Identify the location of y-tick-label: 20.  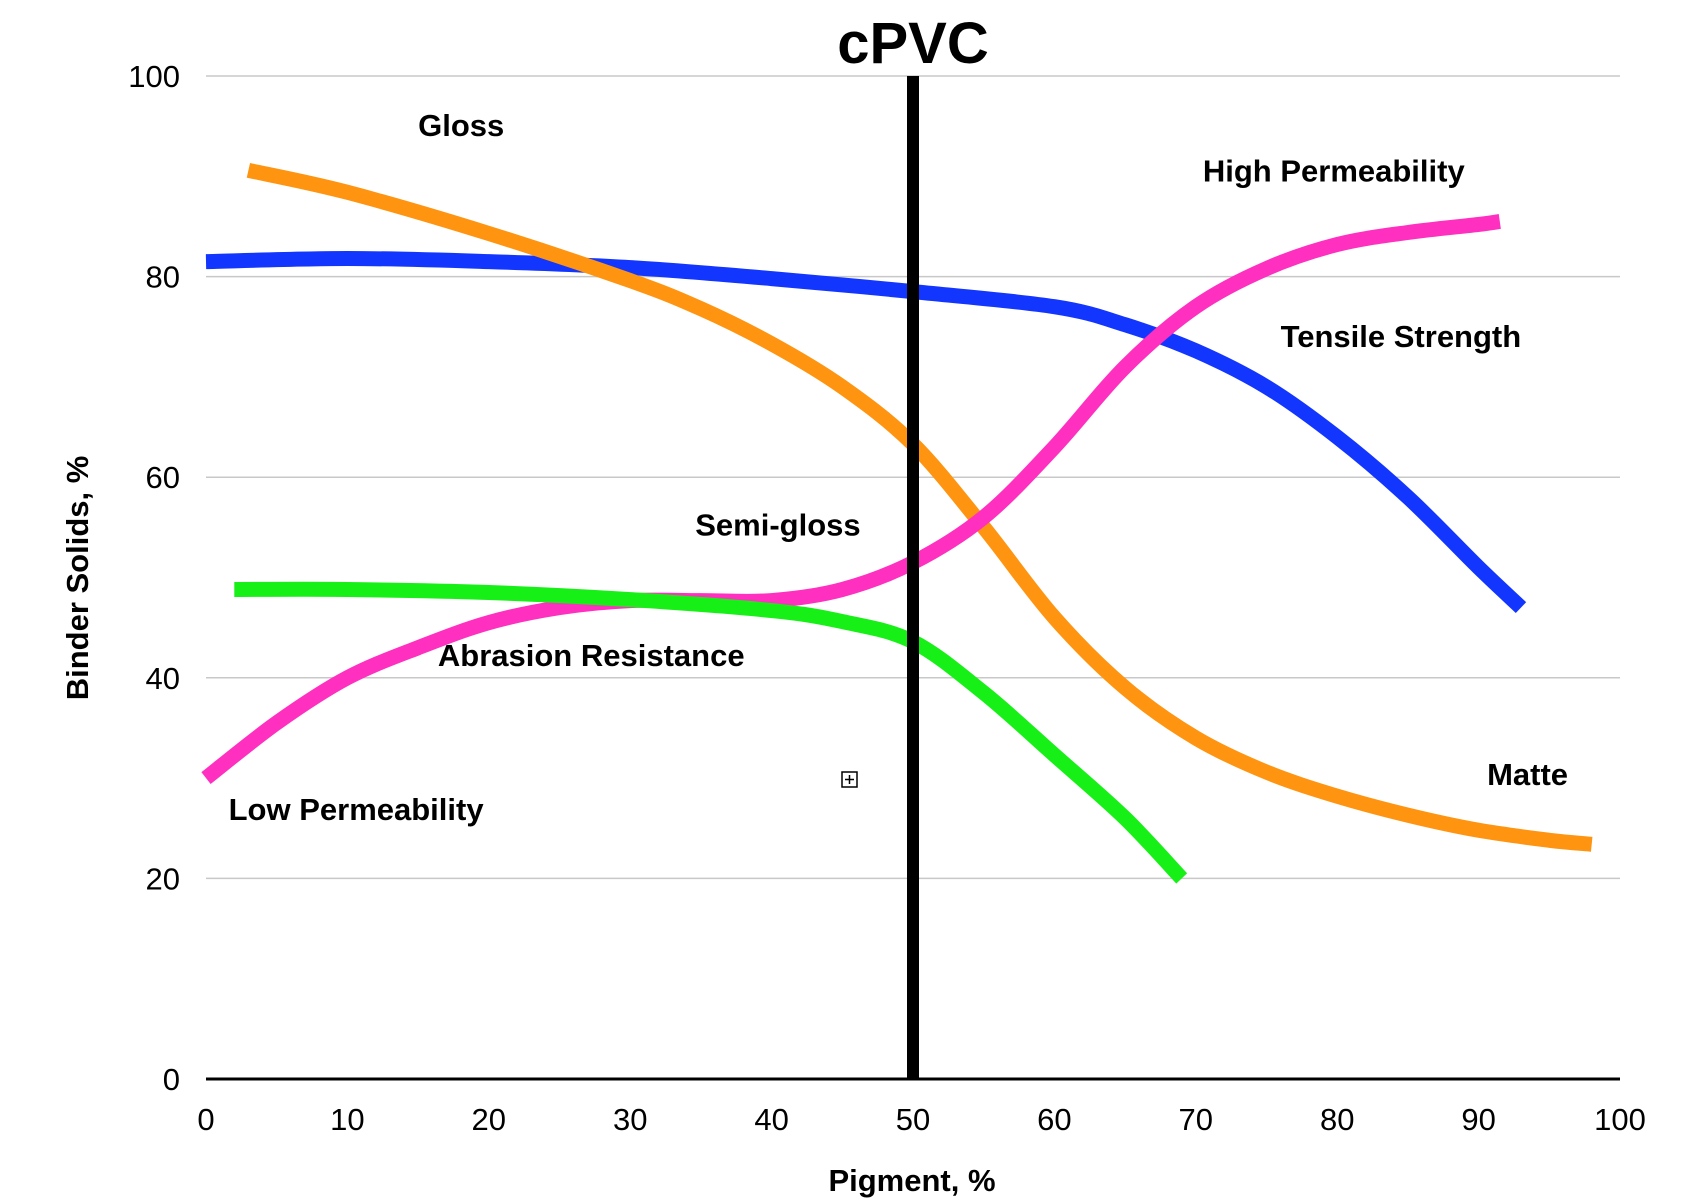
(163, 878).